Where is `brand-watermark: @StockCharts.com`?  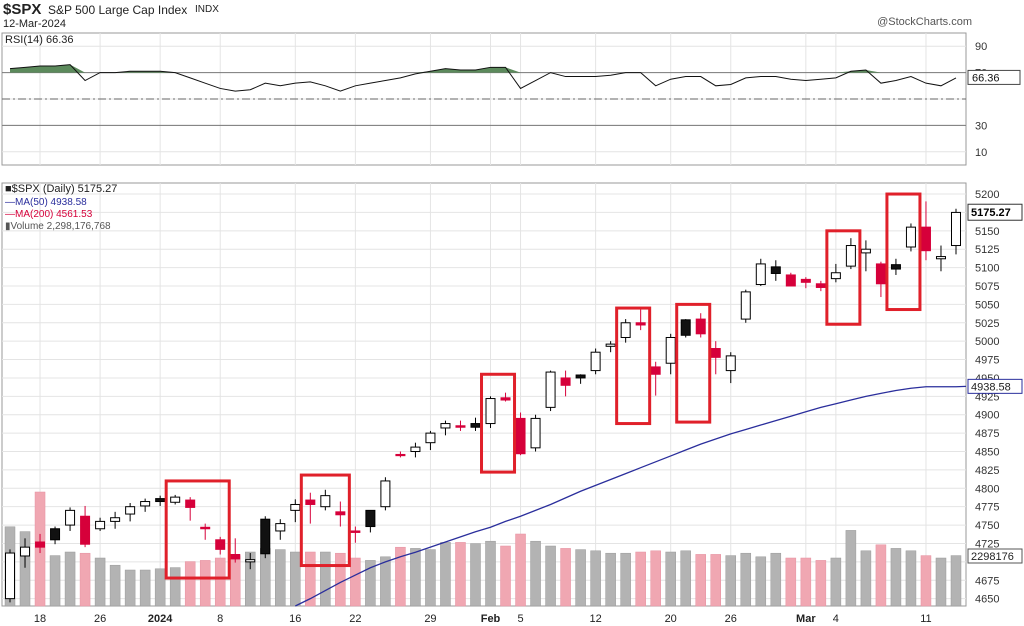
brand-watermark: @StockCharts.com is located at coordinates (924, 22).